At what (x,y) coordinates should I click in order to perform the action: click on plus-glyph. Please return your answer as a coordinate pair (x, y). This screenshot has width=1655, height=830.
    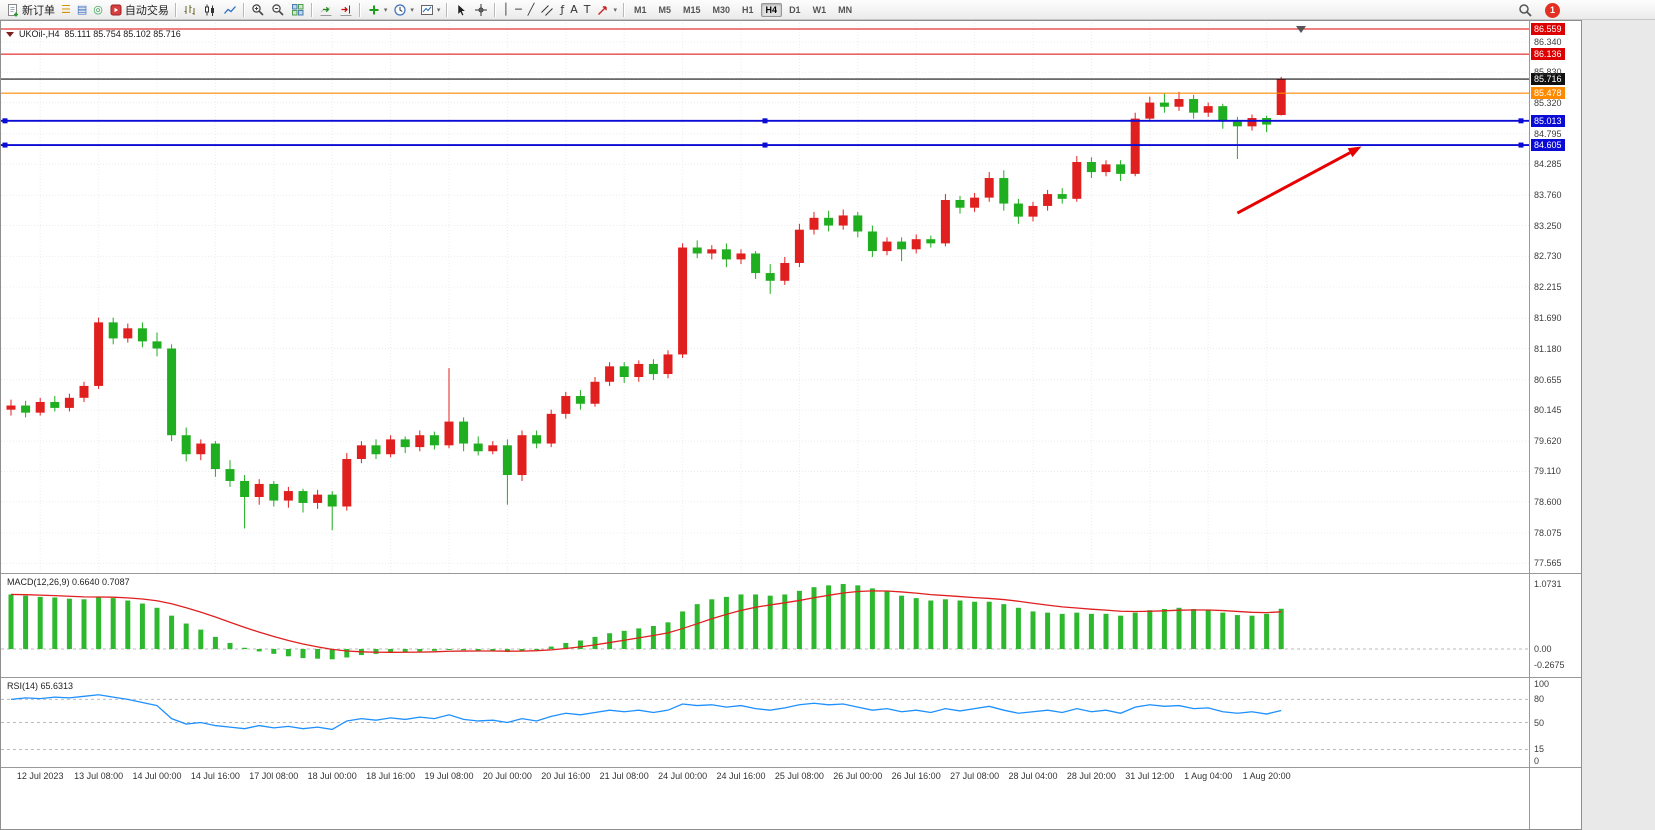
    Looking at the image, I should click on (374, 9).